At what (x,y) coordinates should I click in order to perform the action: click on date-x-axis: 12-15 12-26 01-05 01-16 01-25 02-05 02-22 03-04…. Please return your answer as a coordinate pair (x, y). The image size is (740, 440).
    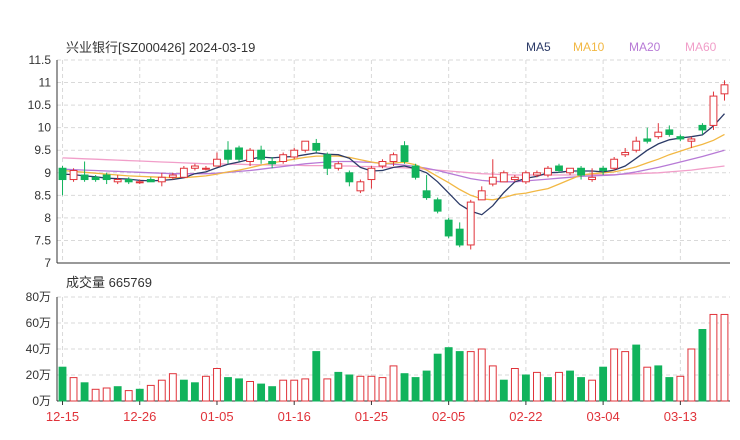
    Looking at the image, I should click on (371, 412).